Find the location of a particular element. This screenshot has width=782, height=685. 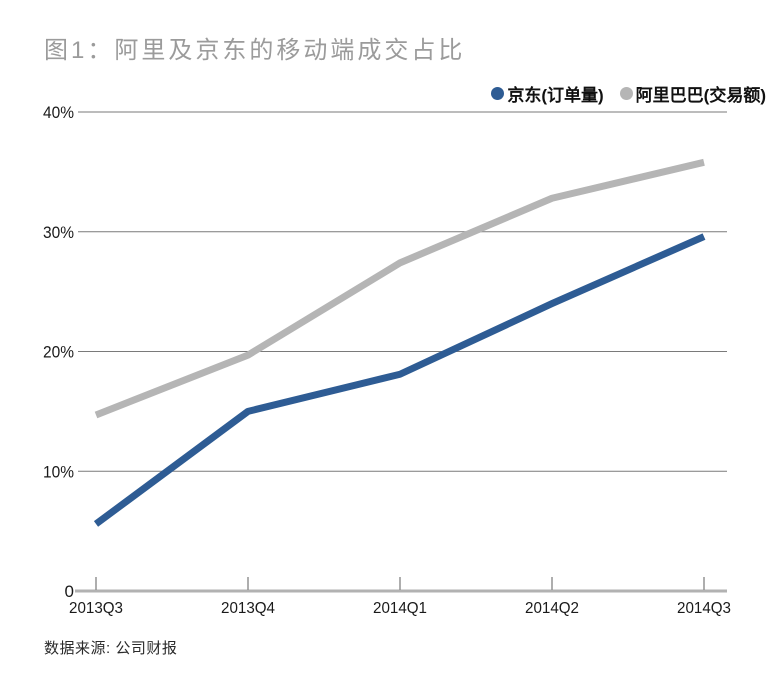

x-tick-label: 2014Q1 is located at coordinates (400, 608).